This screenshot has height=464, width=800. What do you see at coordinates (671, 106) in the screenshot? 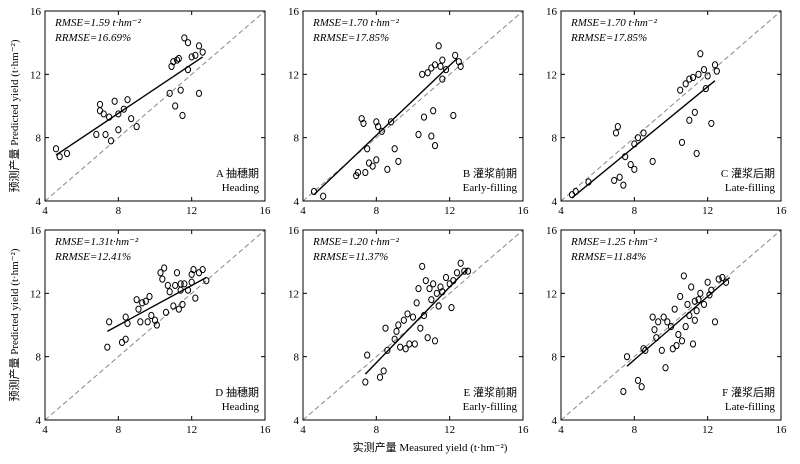
I see `reference-line-c` at bounding box center [671, 106].